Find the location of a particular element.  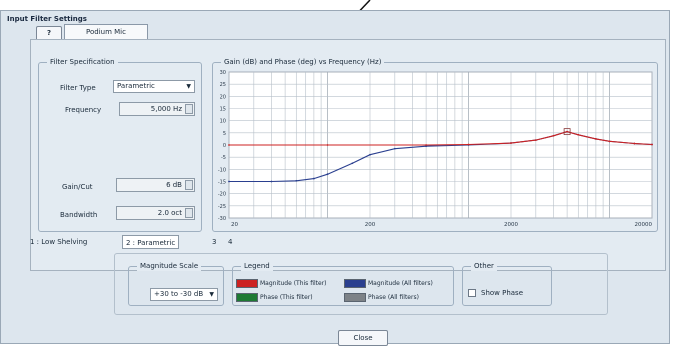

frequency-field: 5,000 Hz is located at coordinates (157, 109).